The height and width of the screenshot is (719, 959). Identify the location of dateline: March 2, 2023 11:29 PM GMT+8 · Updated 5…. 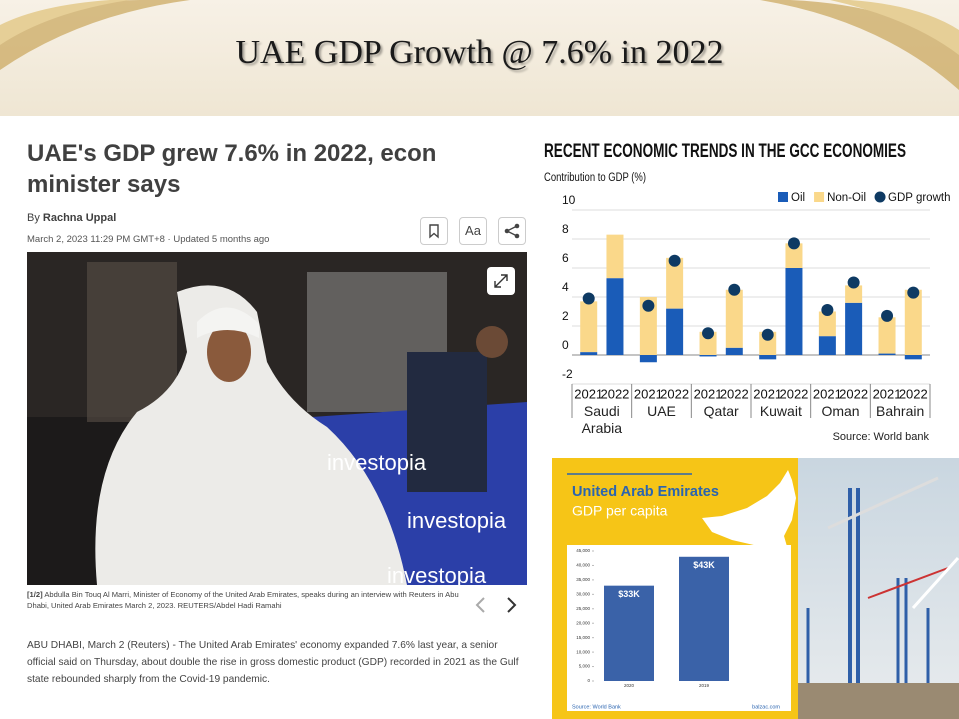
(148, 239).